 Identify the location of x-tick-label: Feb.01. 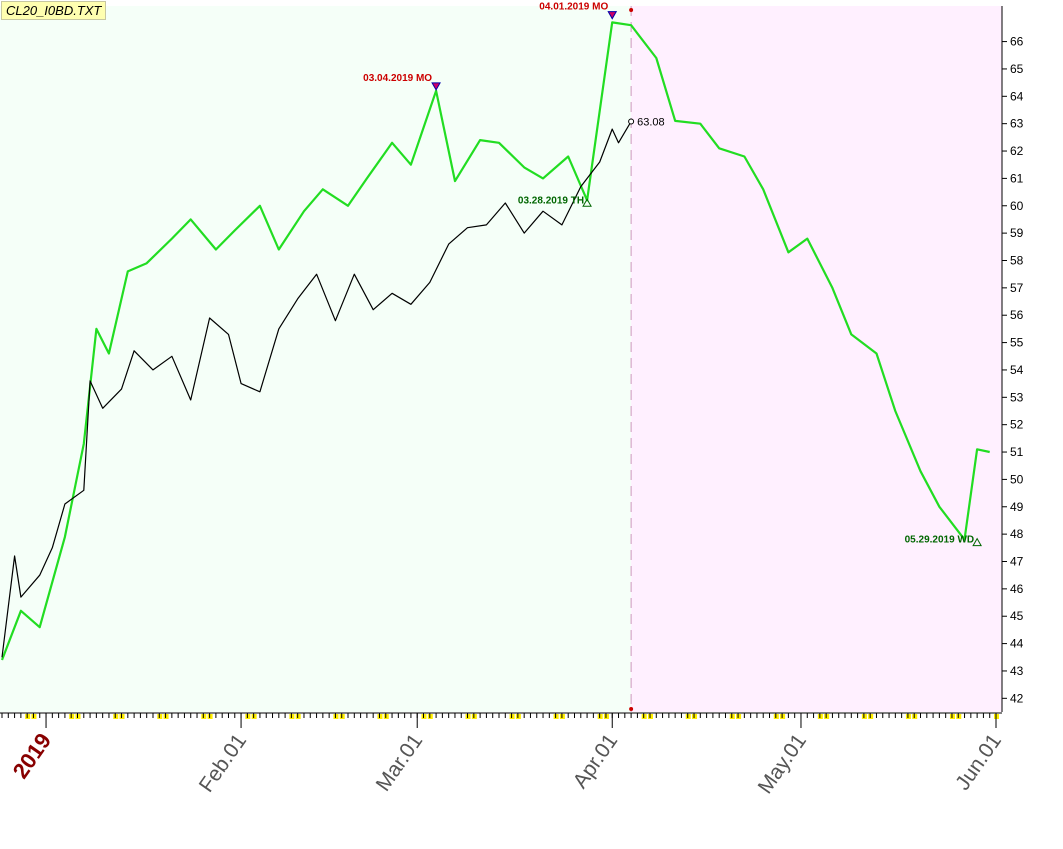
(223, 763).